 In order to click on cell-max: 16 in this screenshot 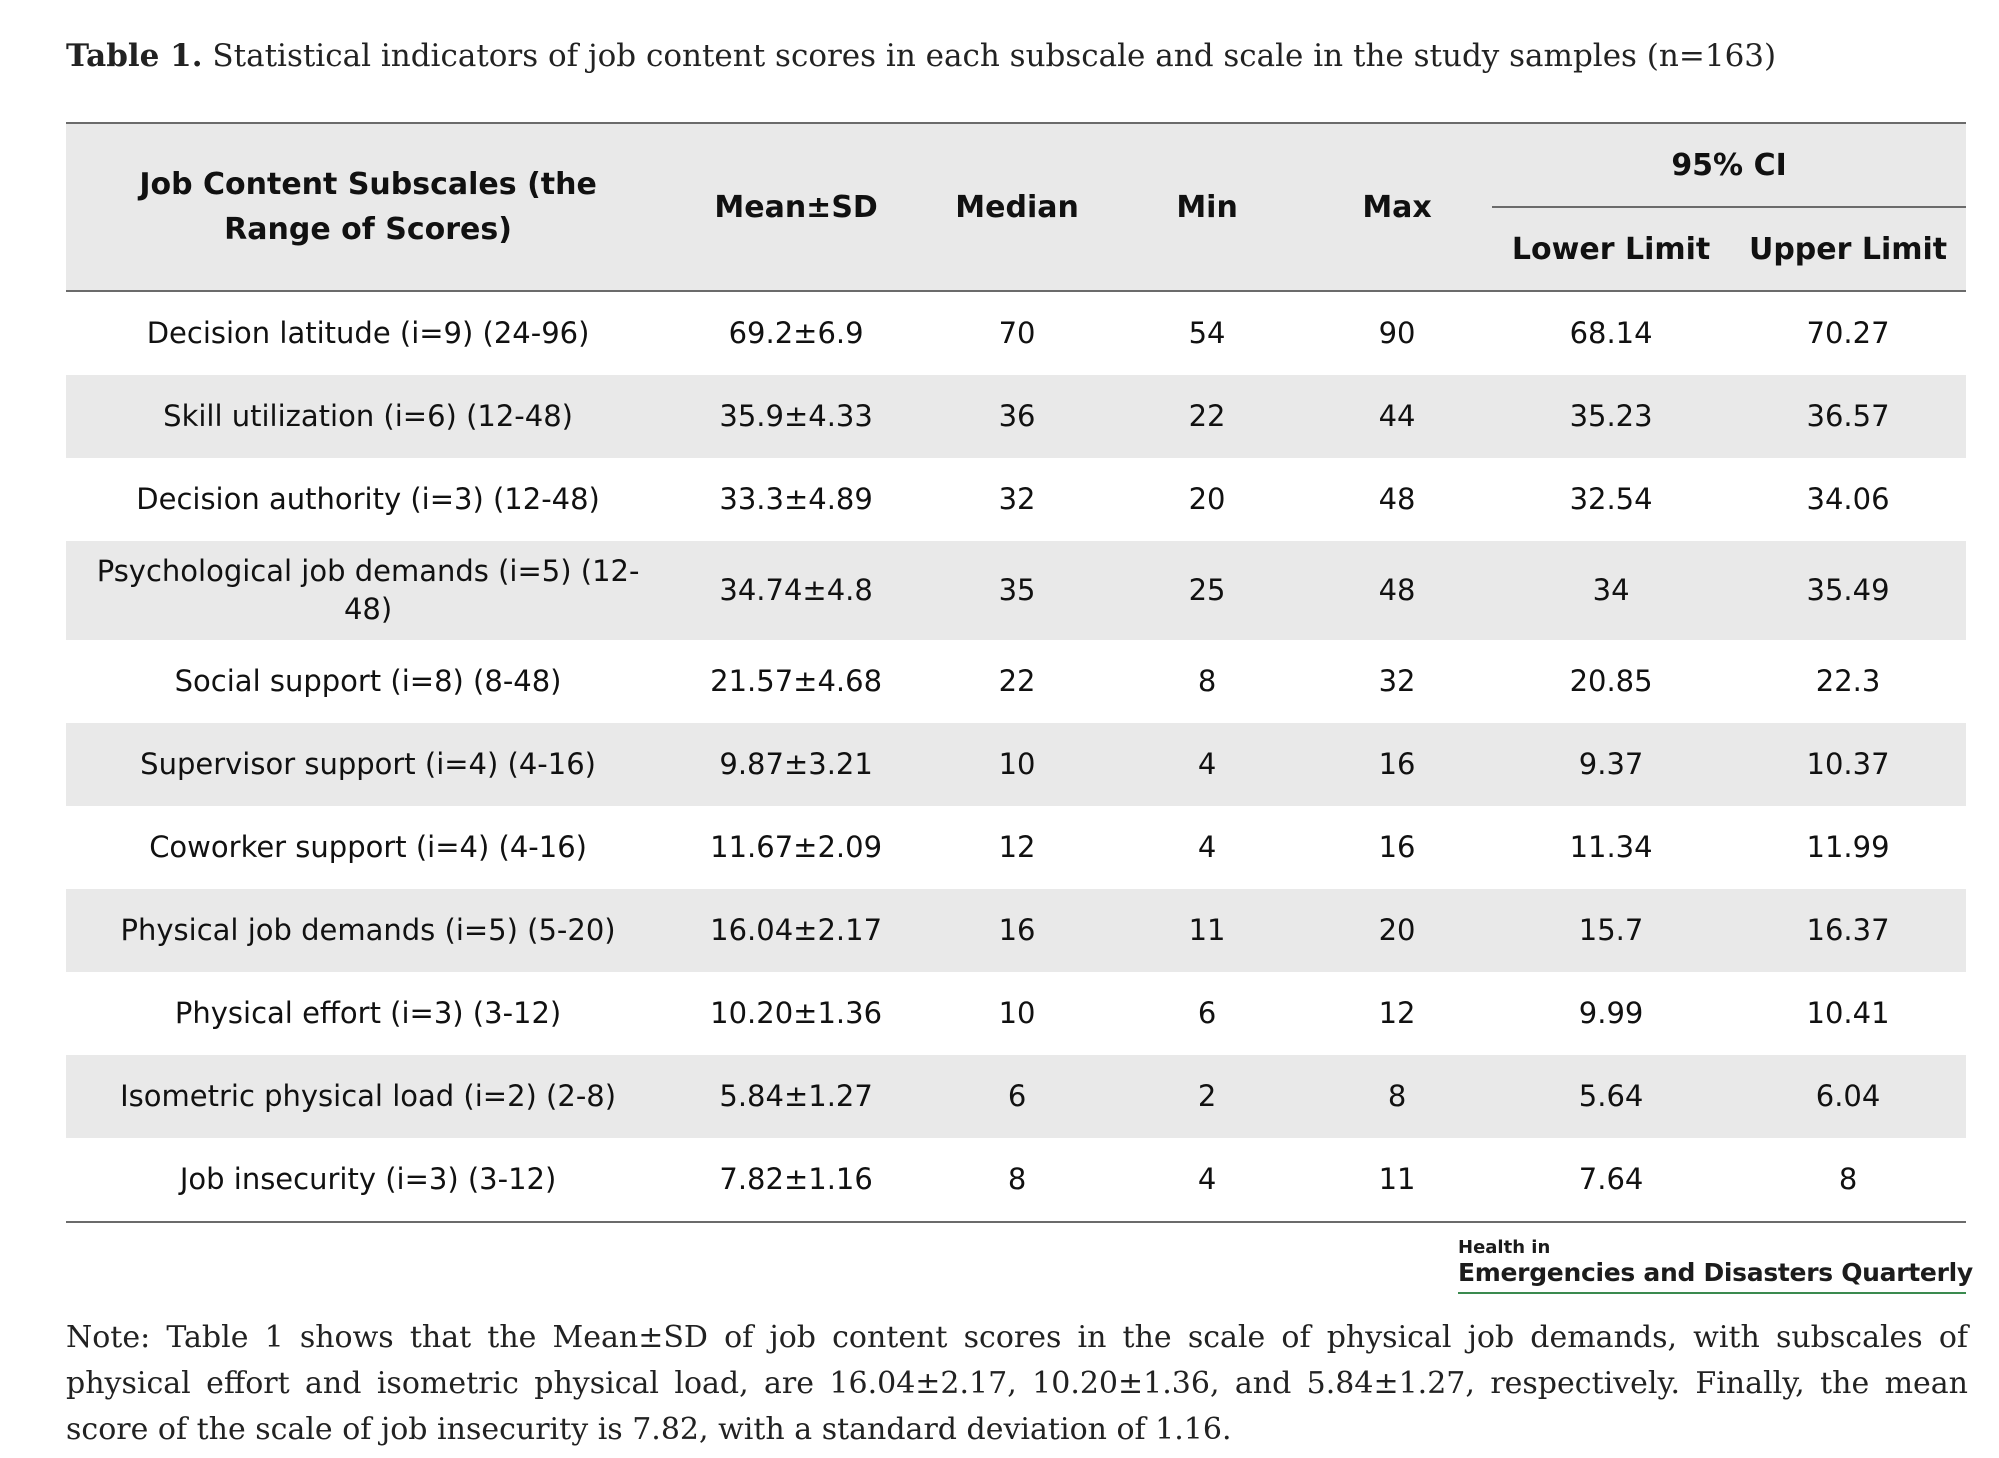, I will do `click(1397, 764)`.